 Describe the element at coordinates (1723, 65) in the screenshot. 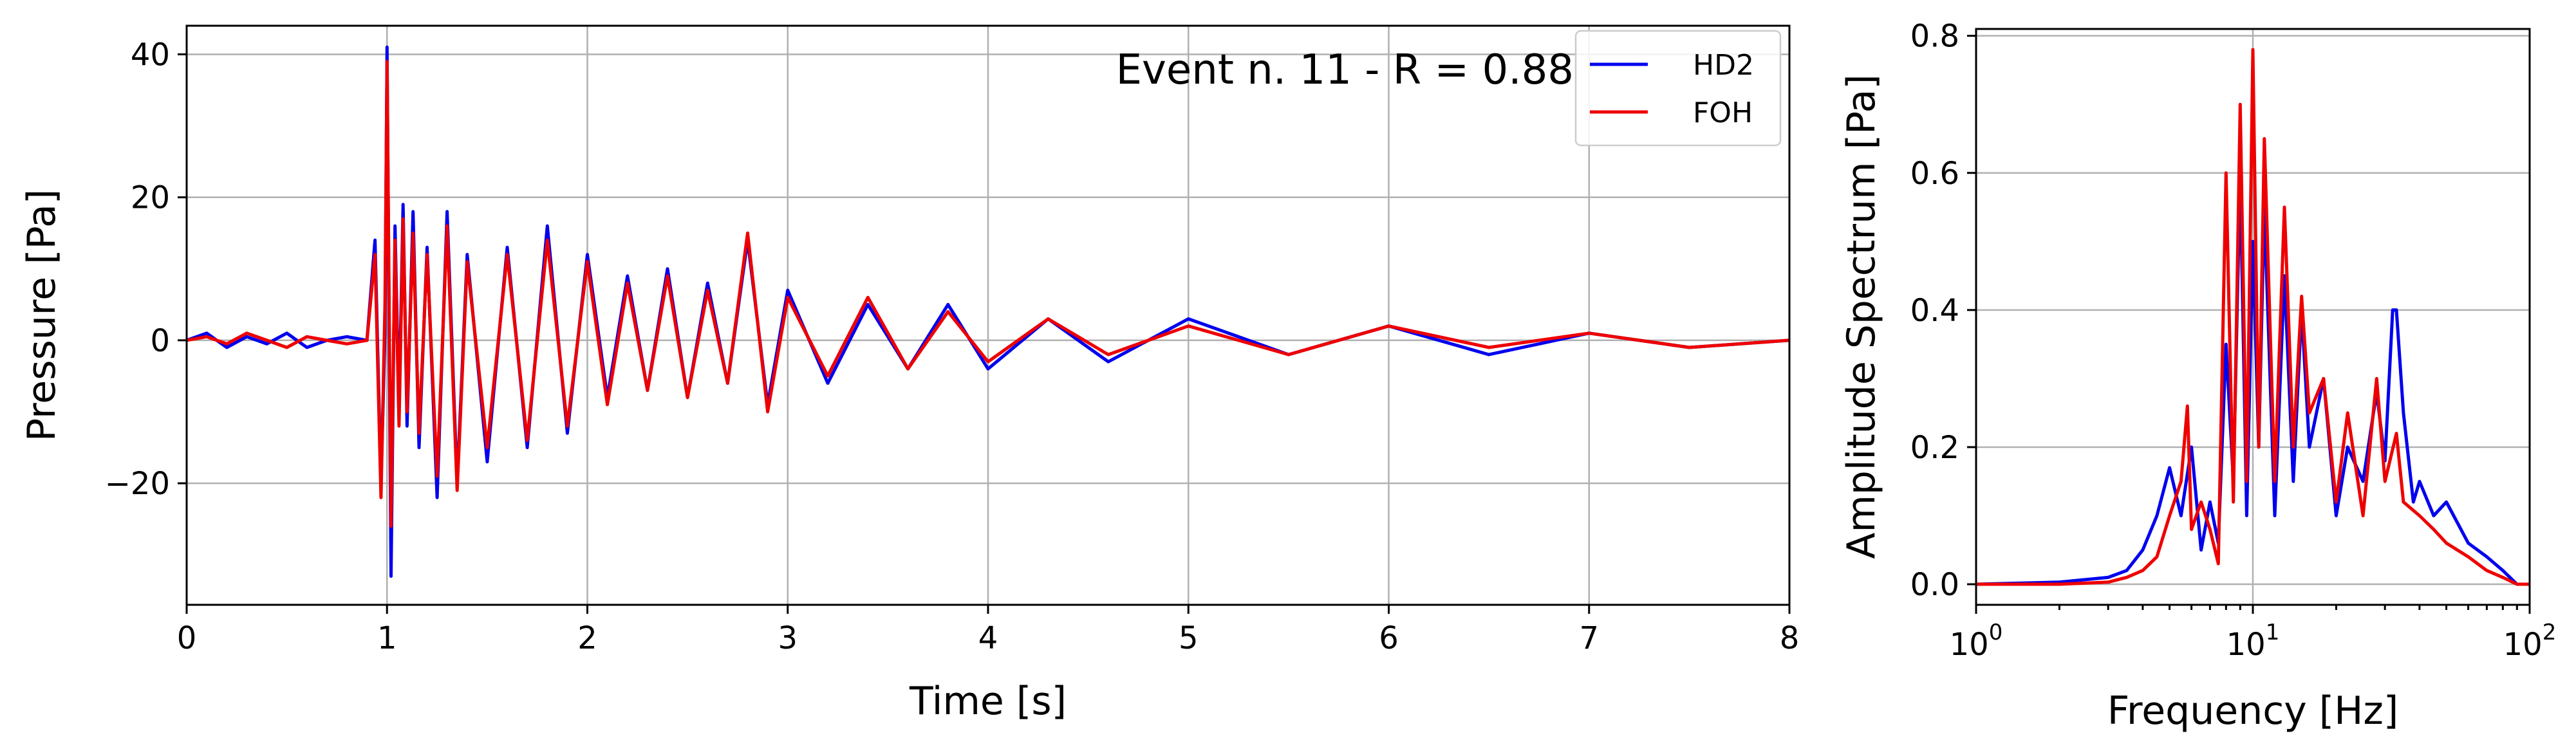

I see `legend-label-hd2: HD2` at that location.